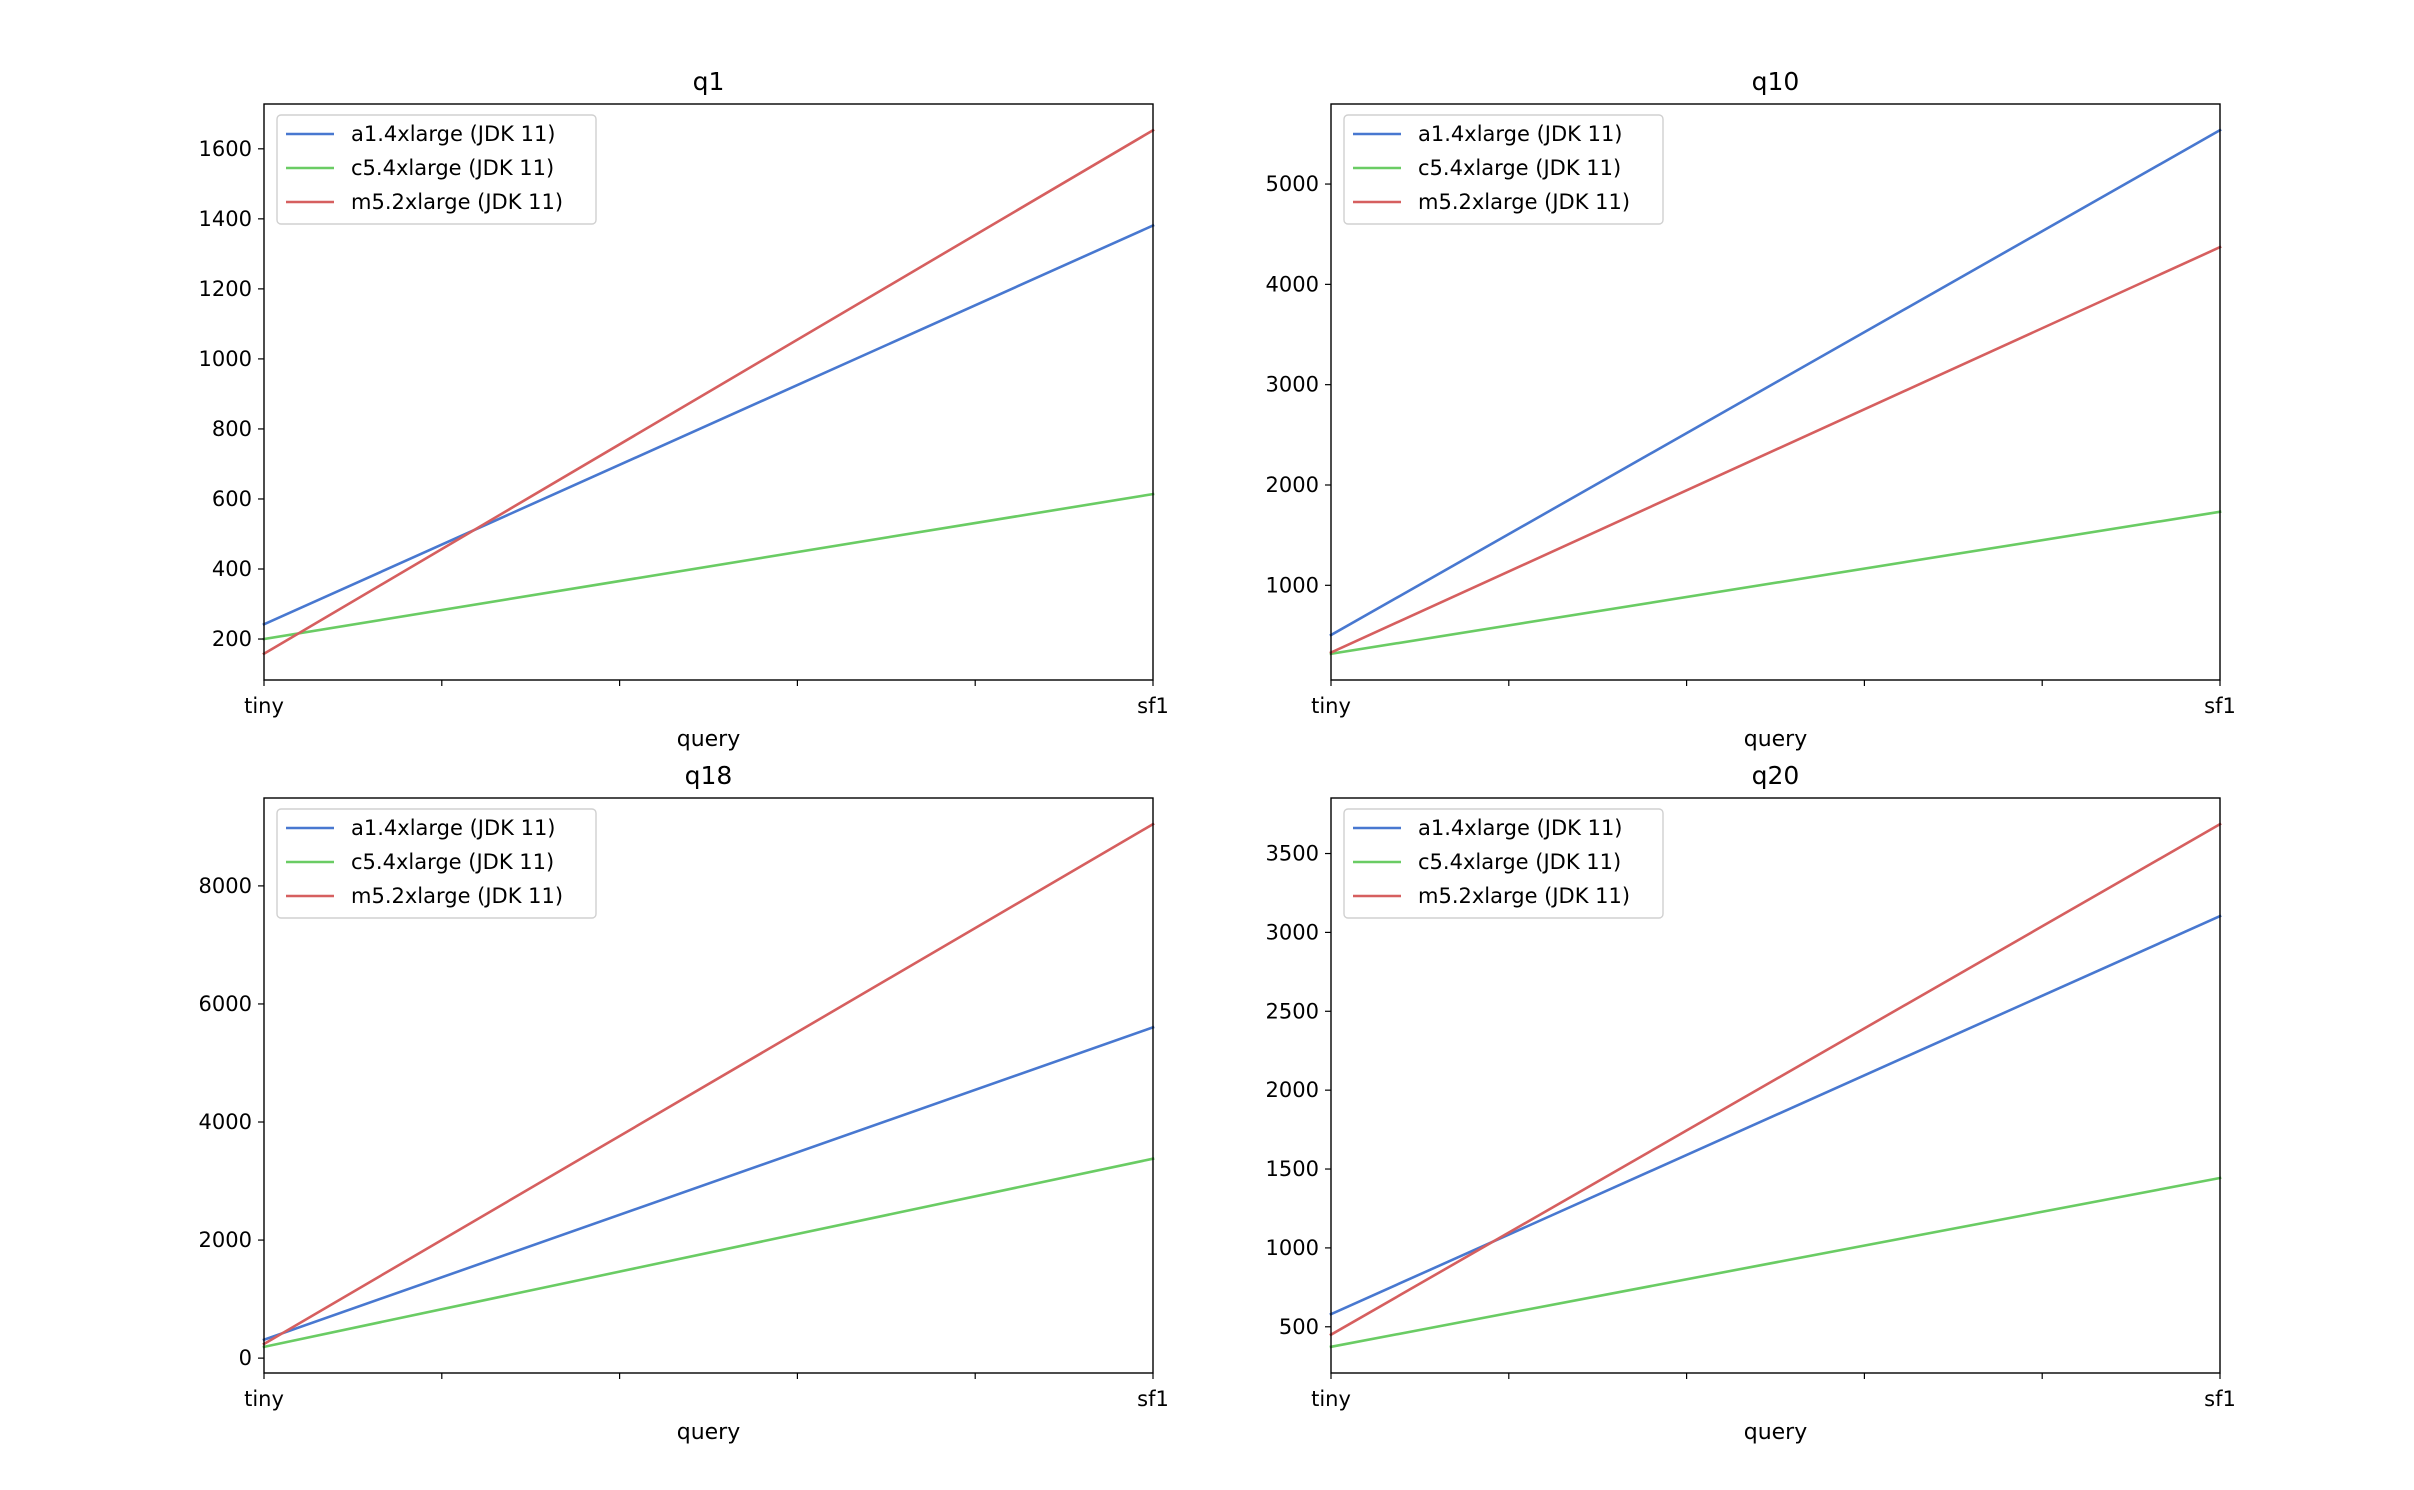  What do you see at coordinates (232, 499) in the screenshot?
I see `y-tick-label: 600` at bounding box center [232, 499].